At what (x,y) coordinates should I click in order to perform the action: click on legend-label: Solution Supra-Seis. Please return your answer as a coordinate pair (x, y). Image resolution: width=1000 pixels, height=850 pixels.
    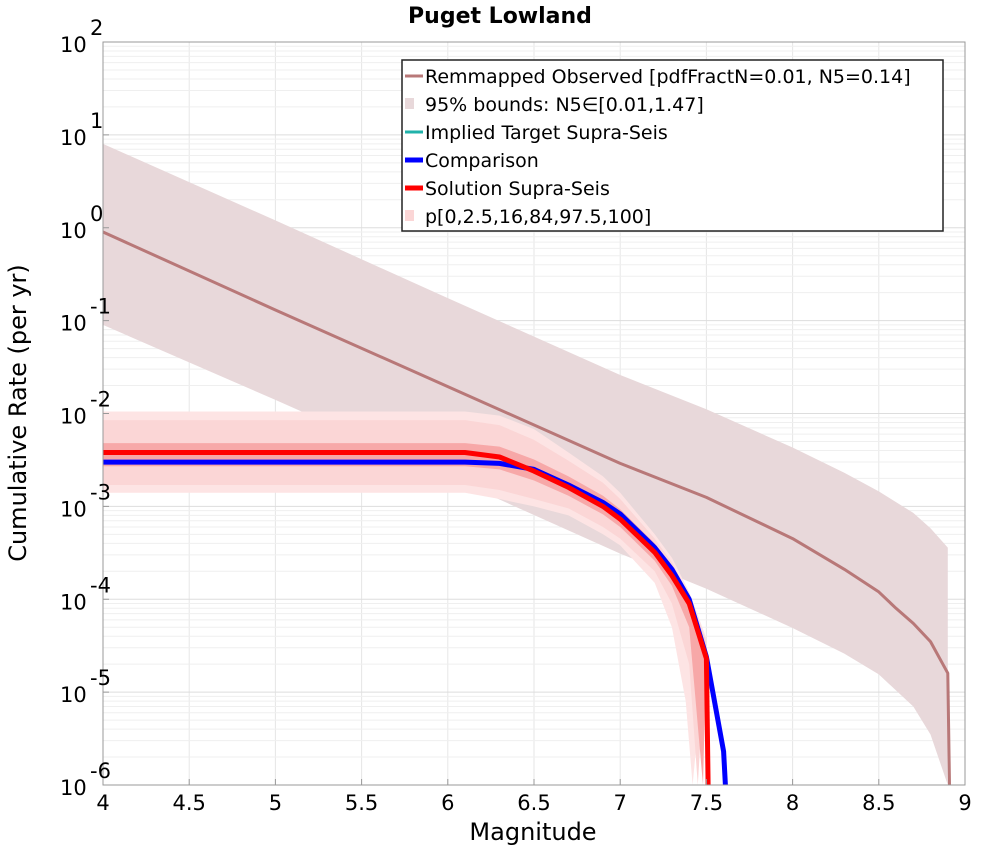
    Looking at the image, I should click on (517, 189).